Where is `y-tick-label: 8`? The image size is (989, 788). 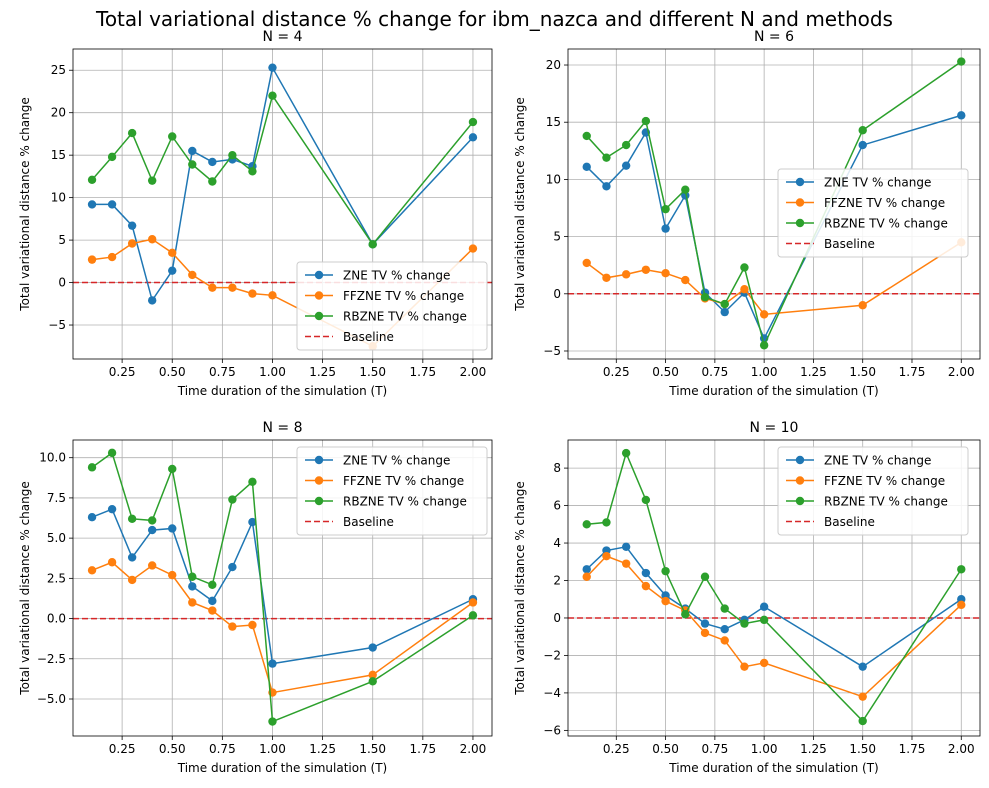 y-tick-label: 8 is located at coordinates (557, 468).